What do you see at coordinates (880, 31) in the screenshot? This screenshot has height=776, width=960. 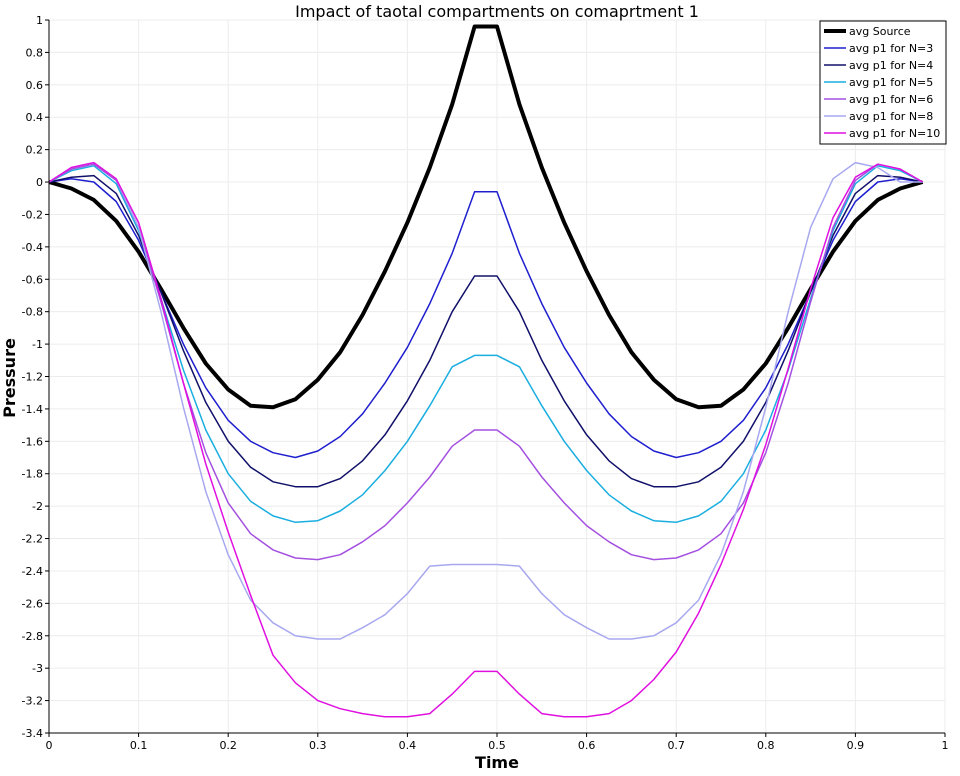 I see `legend-label: avg Source` at bounding box center [880, 31].